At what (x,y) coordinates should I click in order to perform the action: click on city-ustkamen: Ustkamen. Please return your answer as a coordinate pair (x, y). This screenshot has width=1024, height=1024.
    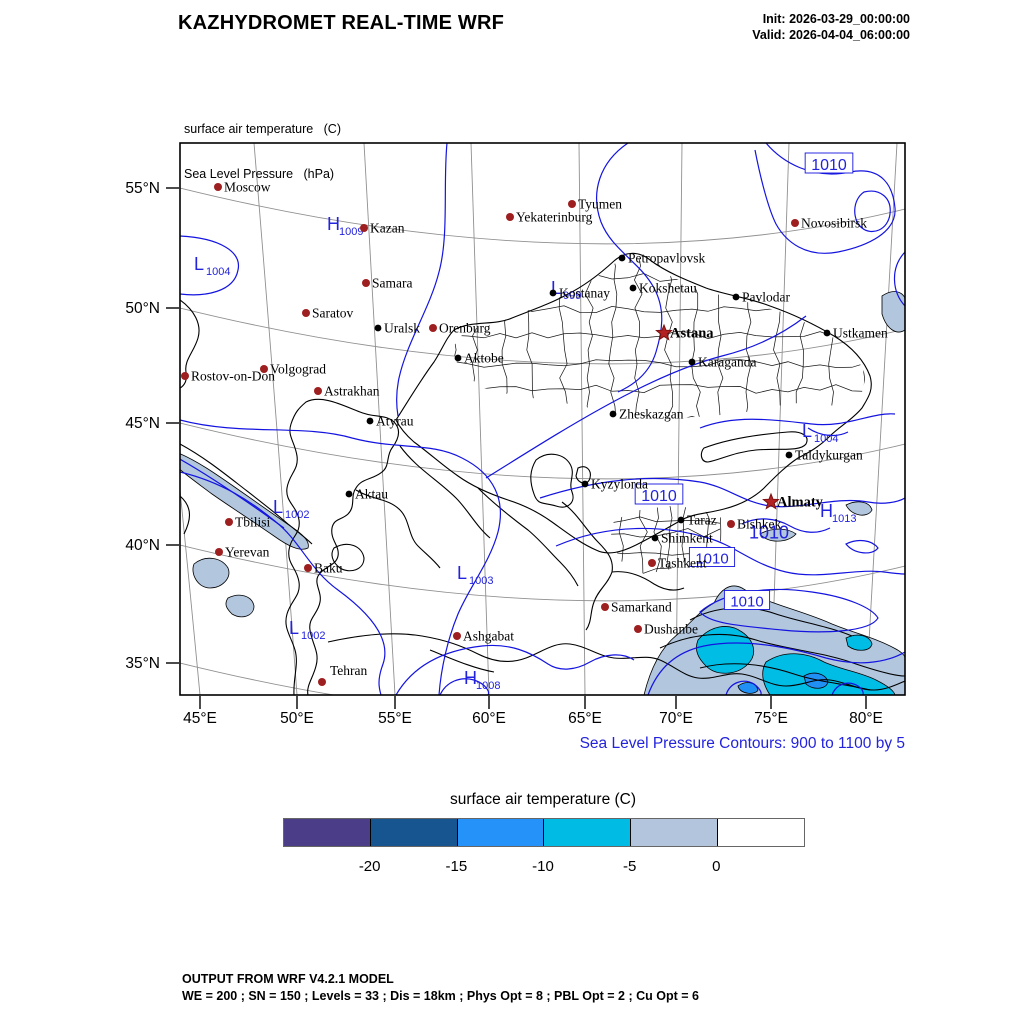
    Looking at the image, I should click on (855, 333).